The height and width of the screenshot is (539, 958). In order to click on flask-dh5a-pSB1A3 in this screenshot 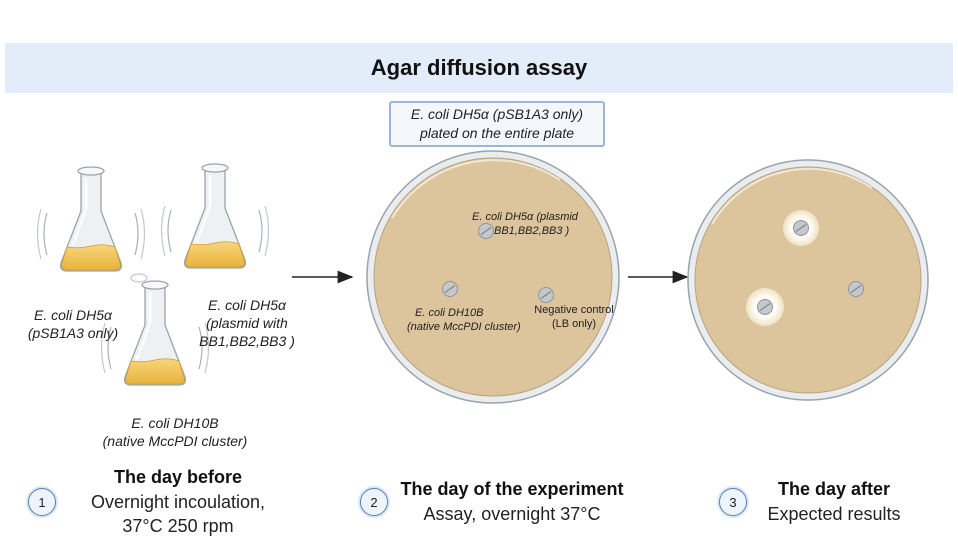, I will do `click(91, 219)`.